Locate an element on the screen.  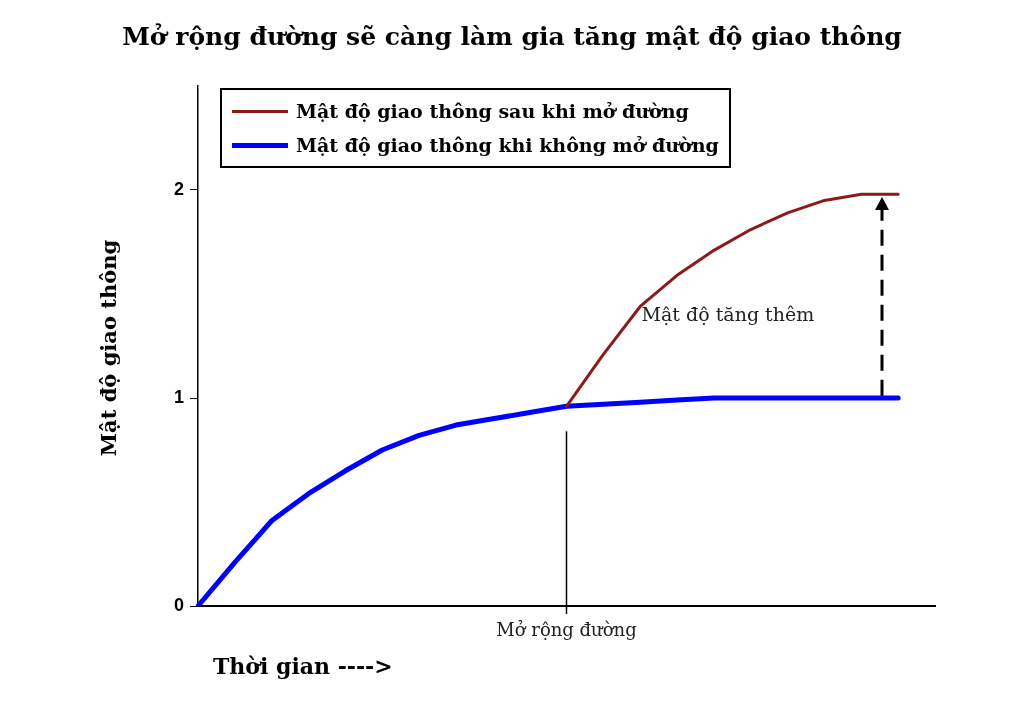
y-tick-label: 2 is located at coordinates (178, 188).